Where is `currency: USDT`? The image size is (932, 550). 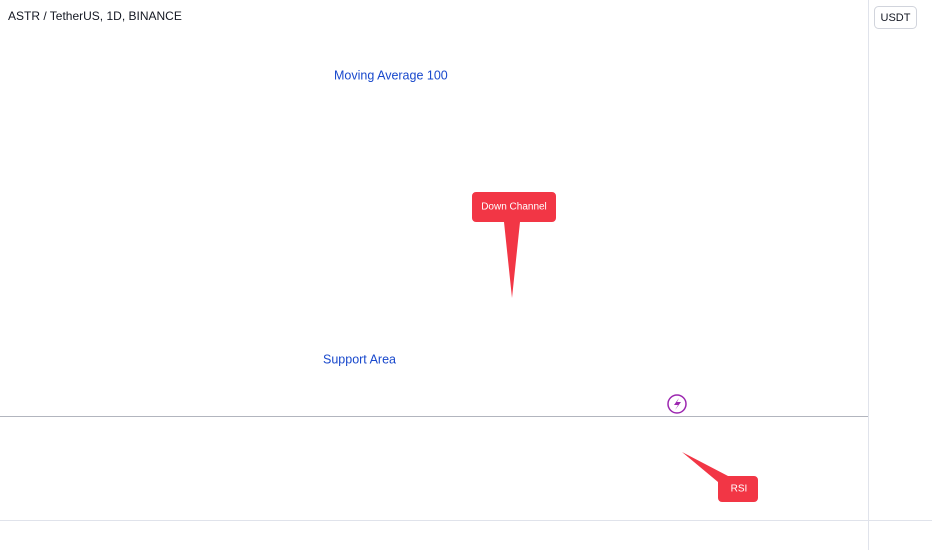
currency: USDT is located at coordinates (896, 18).